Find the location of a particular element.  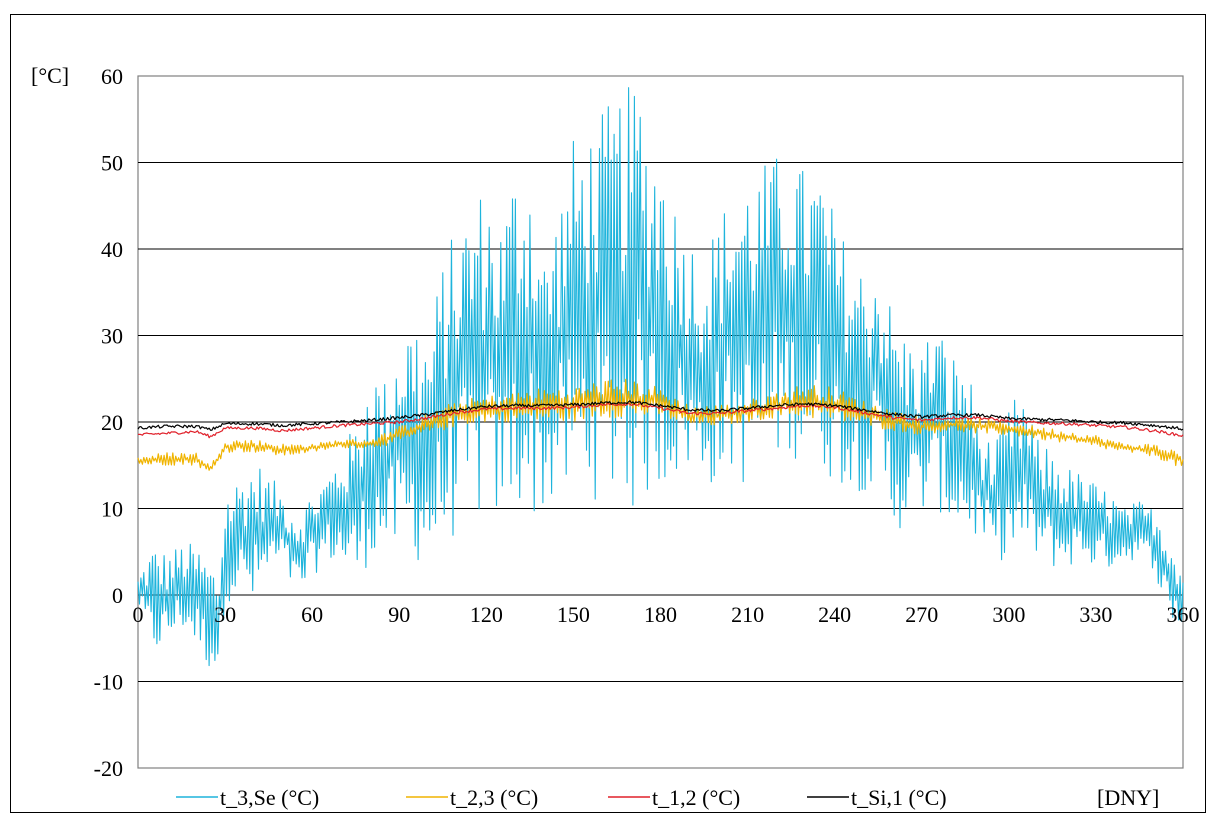

x-tick-label: 60 is located at coordinates (312, 614).